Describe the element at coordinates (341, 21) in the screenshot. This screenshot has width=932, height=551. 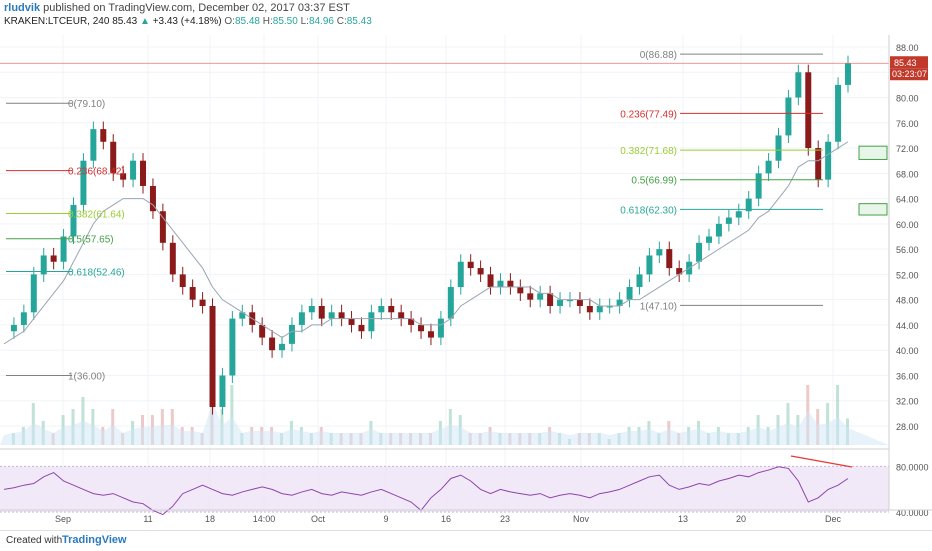
I see `close-label: C:` at that location.